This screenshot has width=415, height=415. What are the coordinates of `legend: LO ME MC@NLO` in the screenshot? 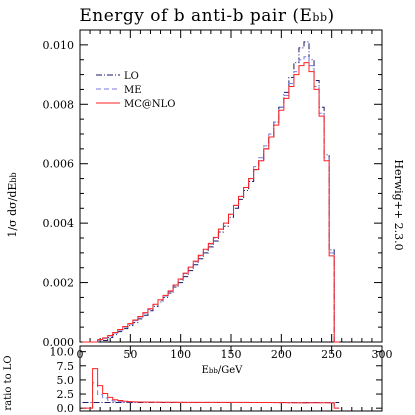 It's located at (135, 90).